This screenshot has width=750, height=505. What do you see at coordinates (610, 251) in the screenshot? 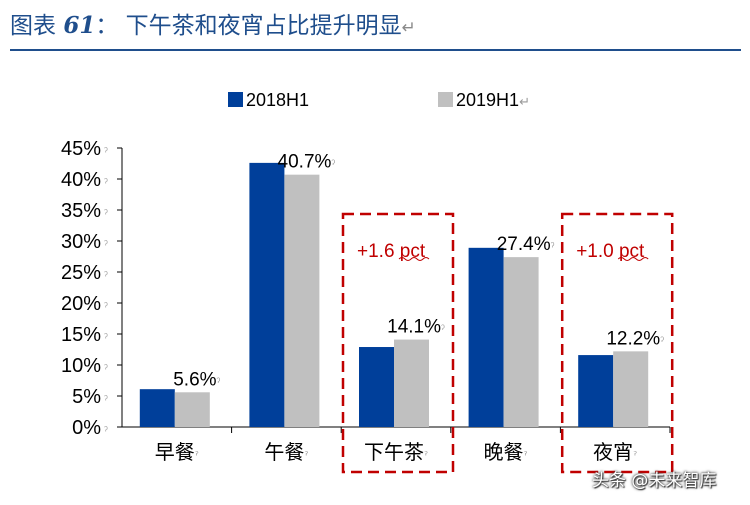
I see `highlight-annotation: +1.0 pct` at bounding box center [610, 251].